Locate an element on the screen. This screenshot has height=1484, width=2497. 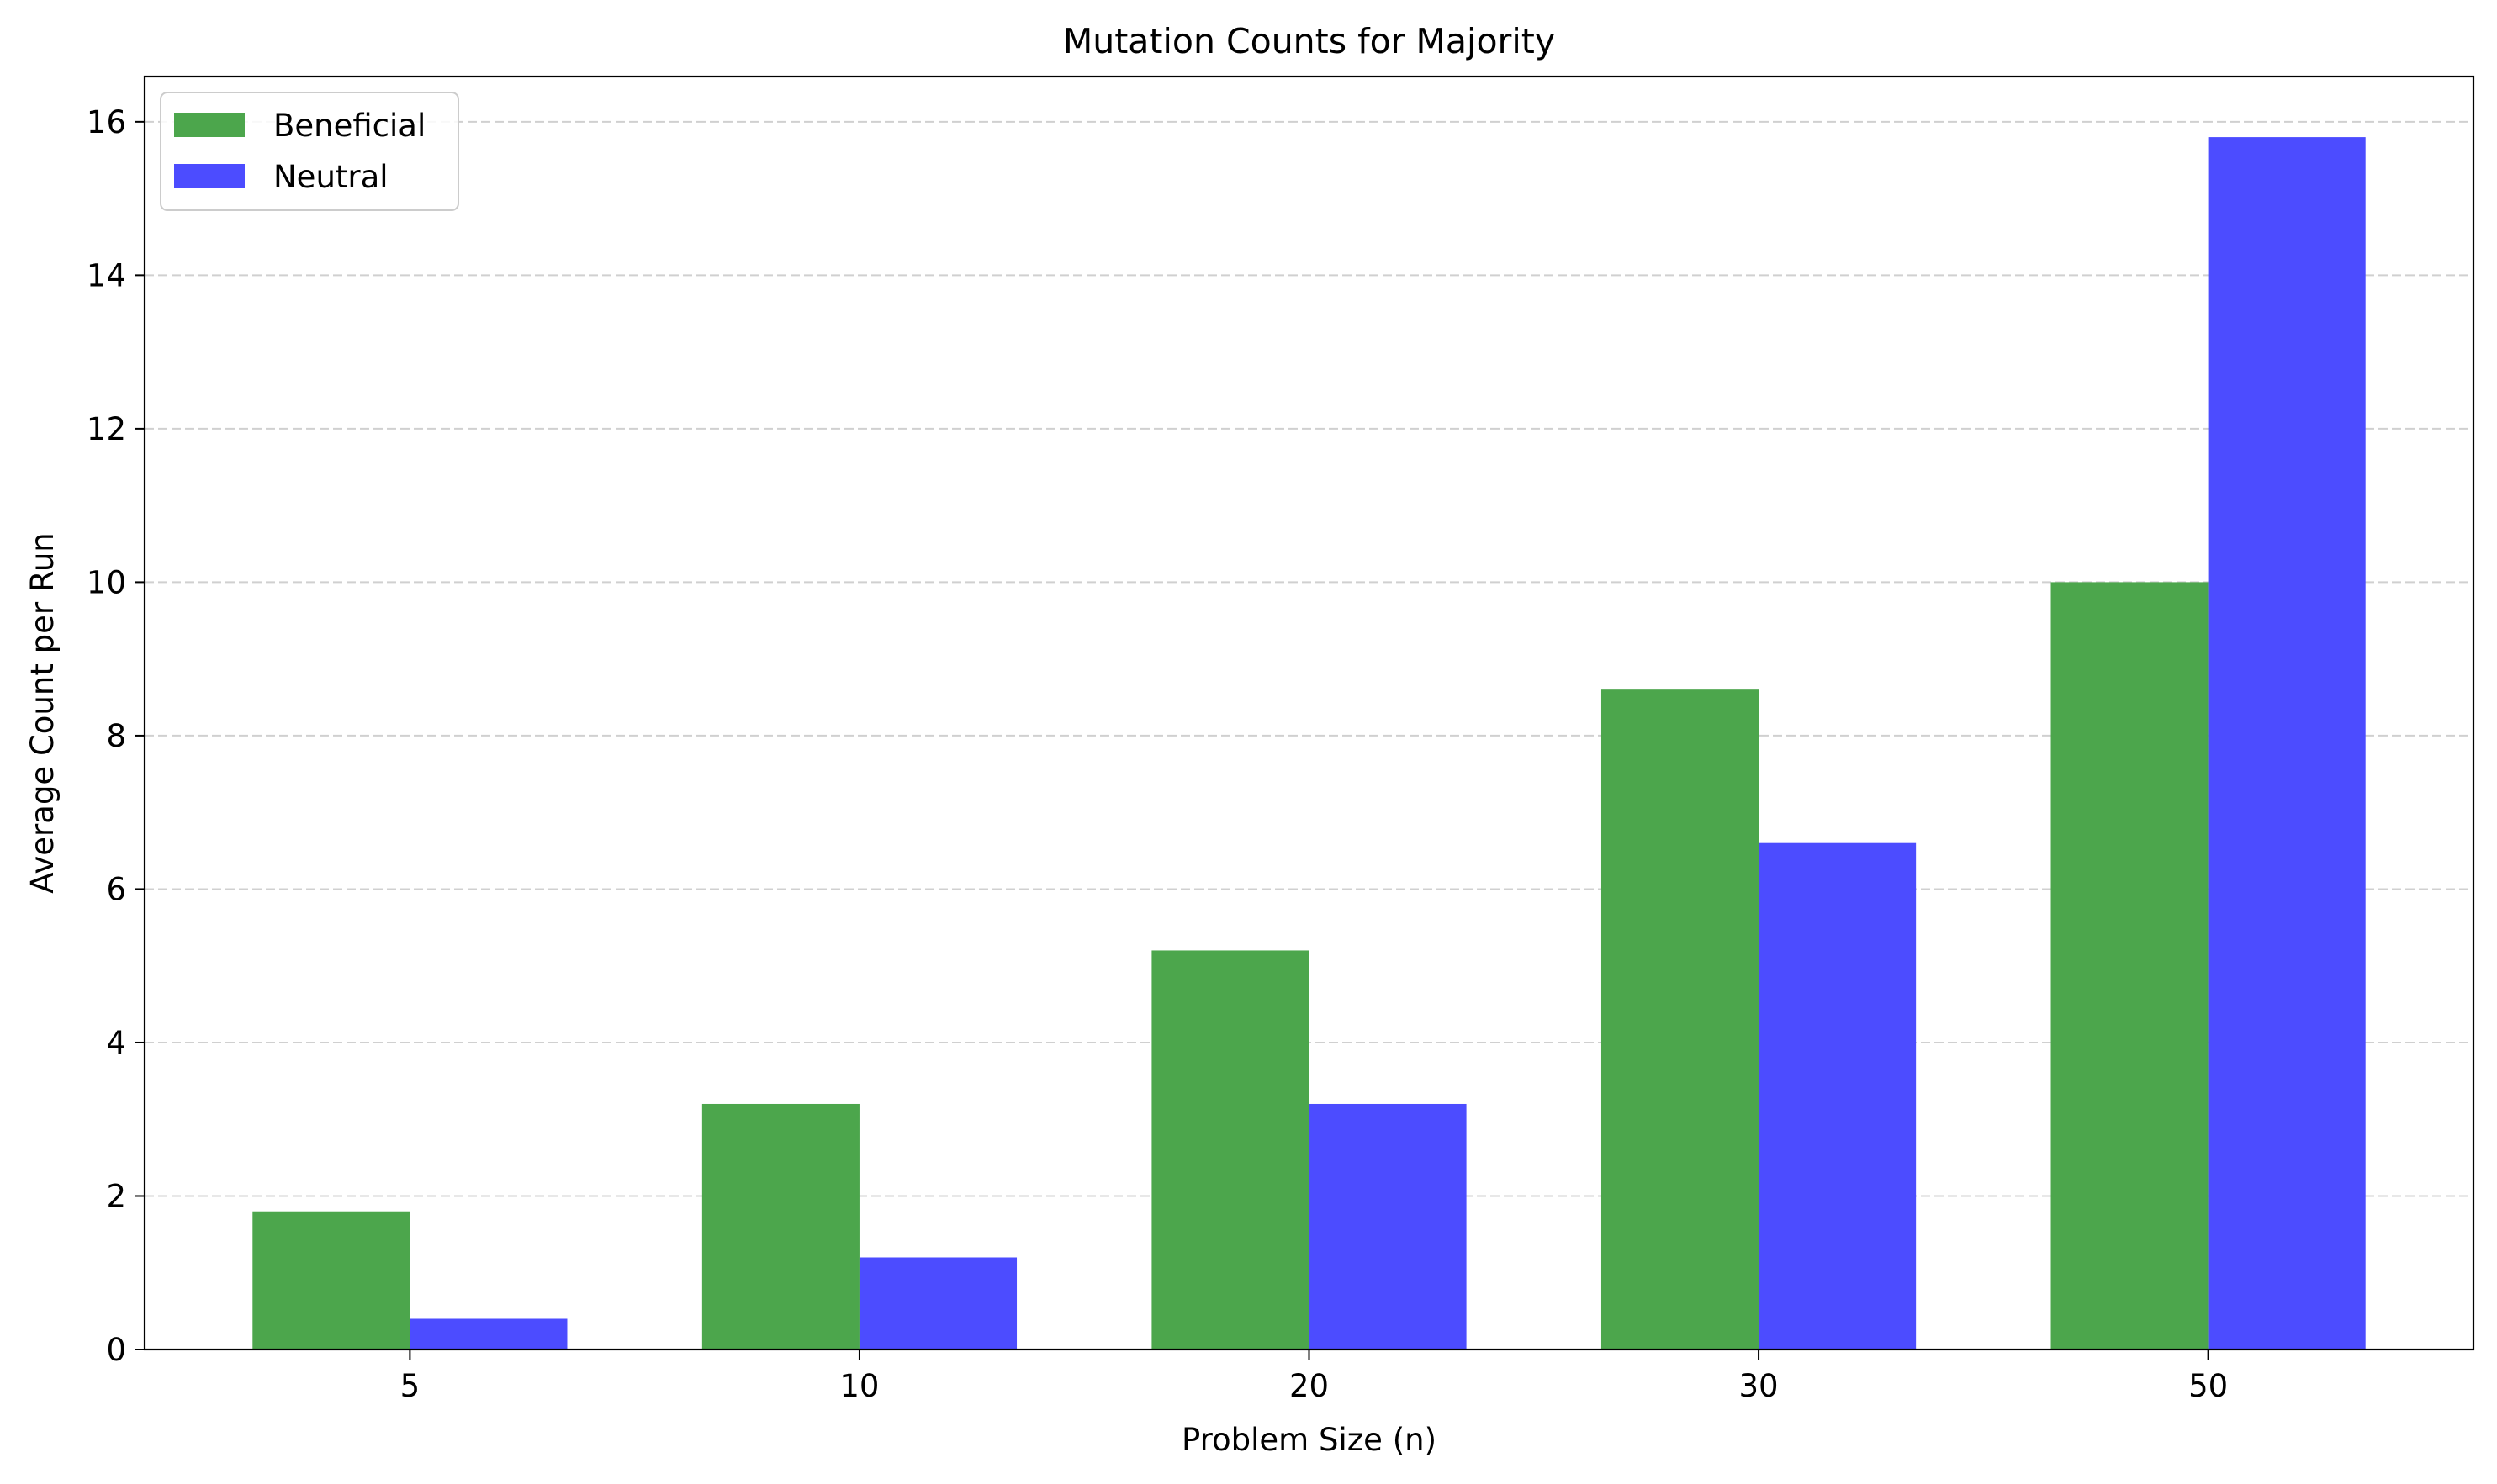
y-tick-label: 8 is located at coordinates (116, 736).